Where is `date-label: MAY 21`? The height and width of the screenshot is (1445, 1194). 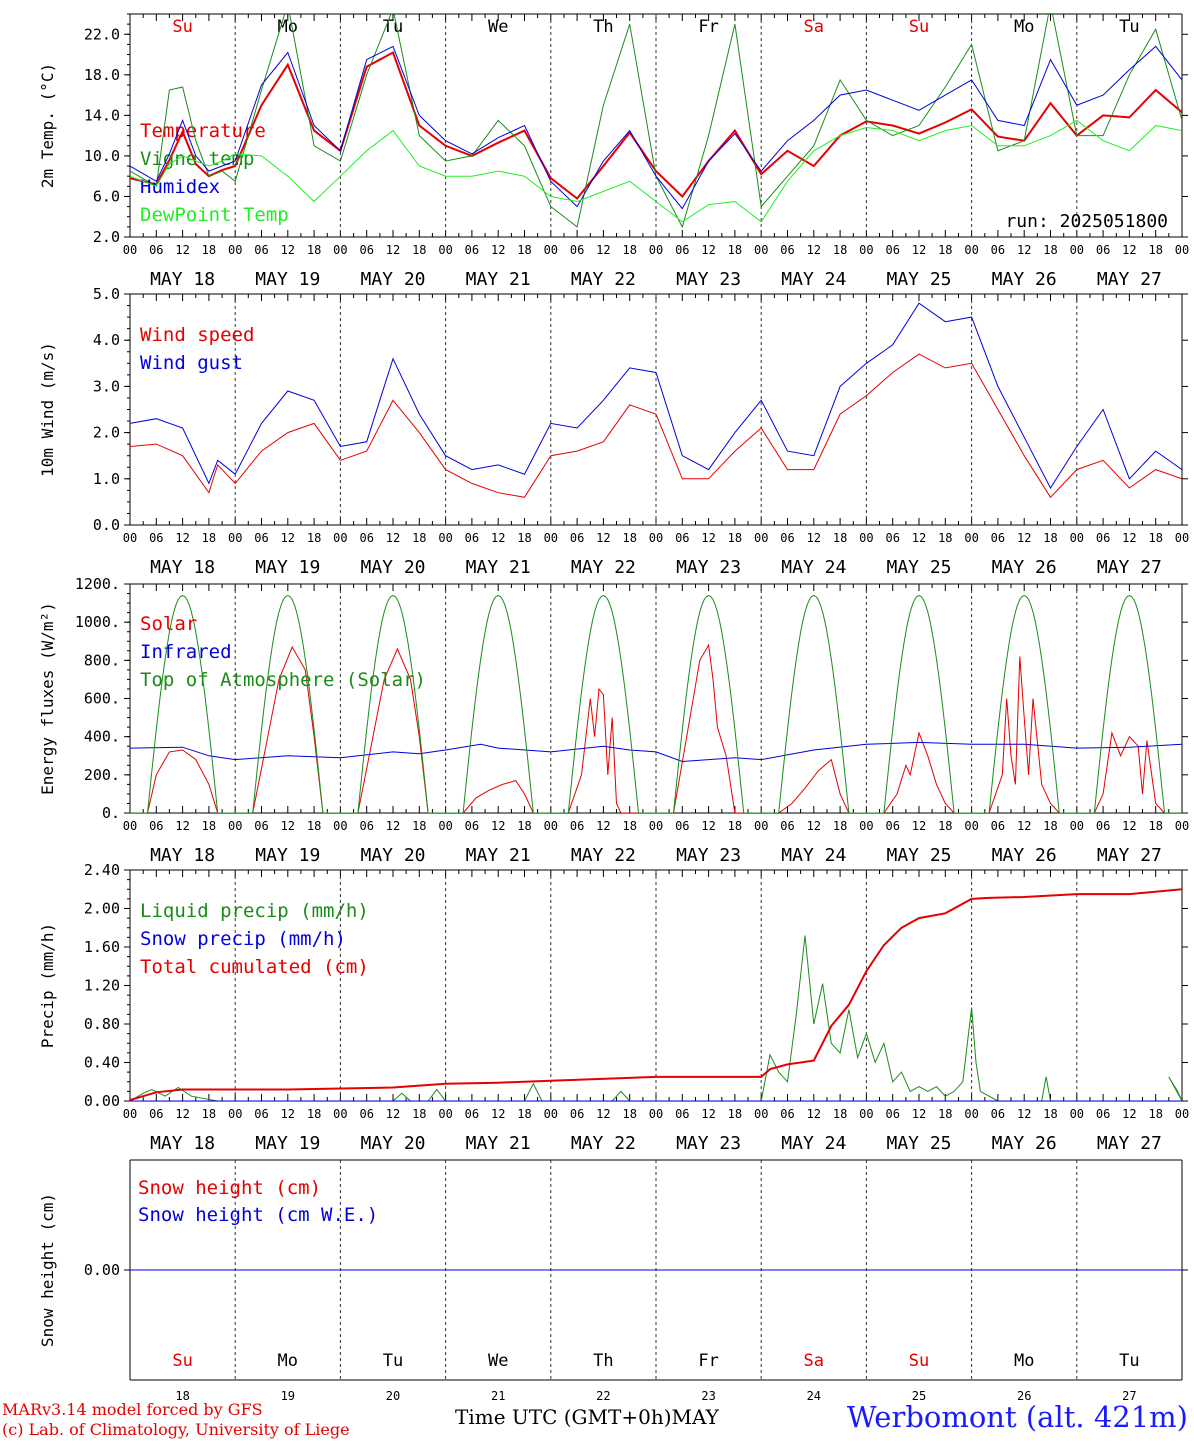 date-label: MAY 21 is located at coordinates (498, 855).